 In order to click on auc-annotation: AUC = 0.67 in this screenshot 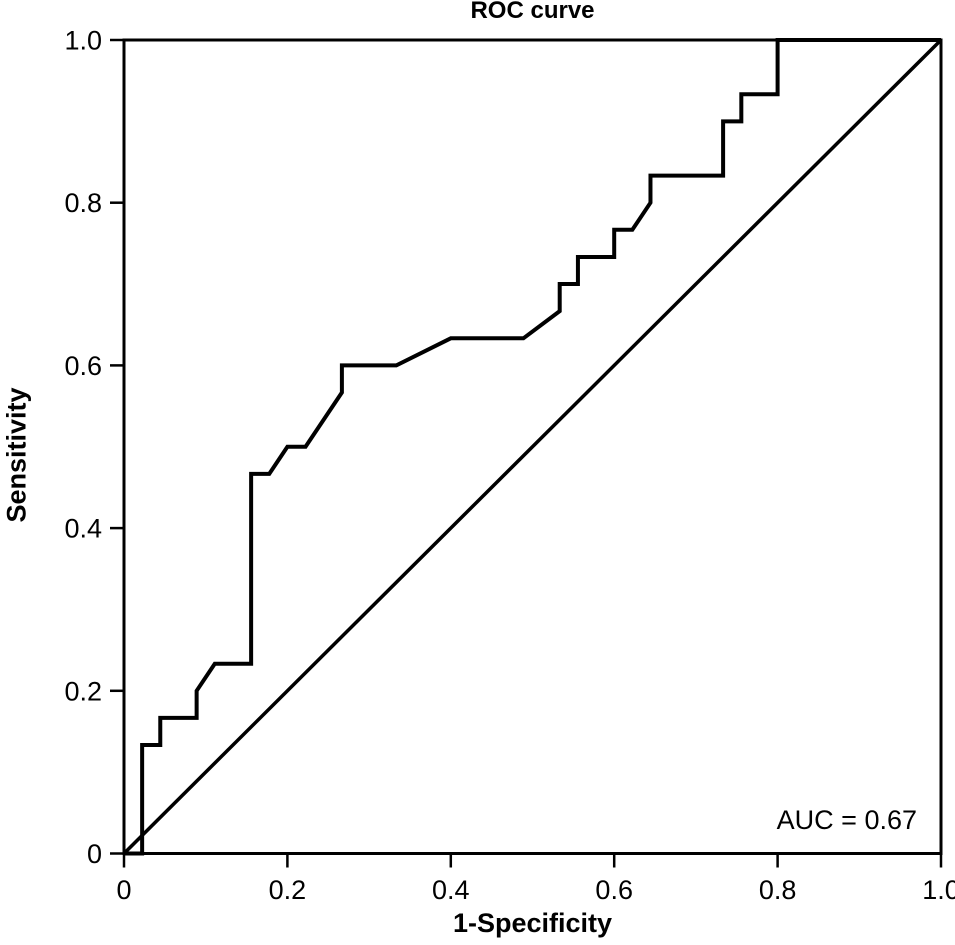, I will do `click(846, 820)`.